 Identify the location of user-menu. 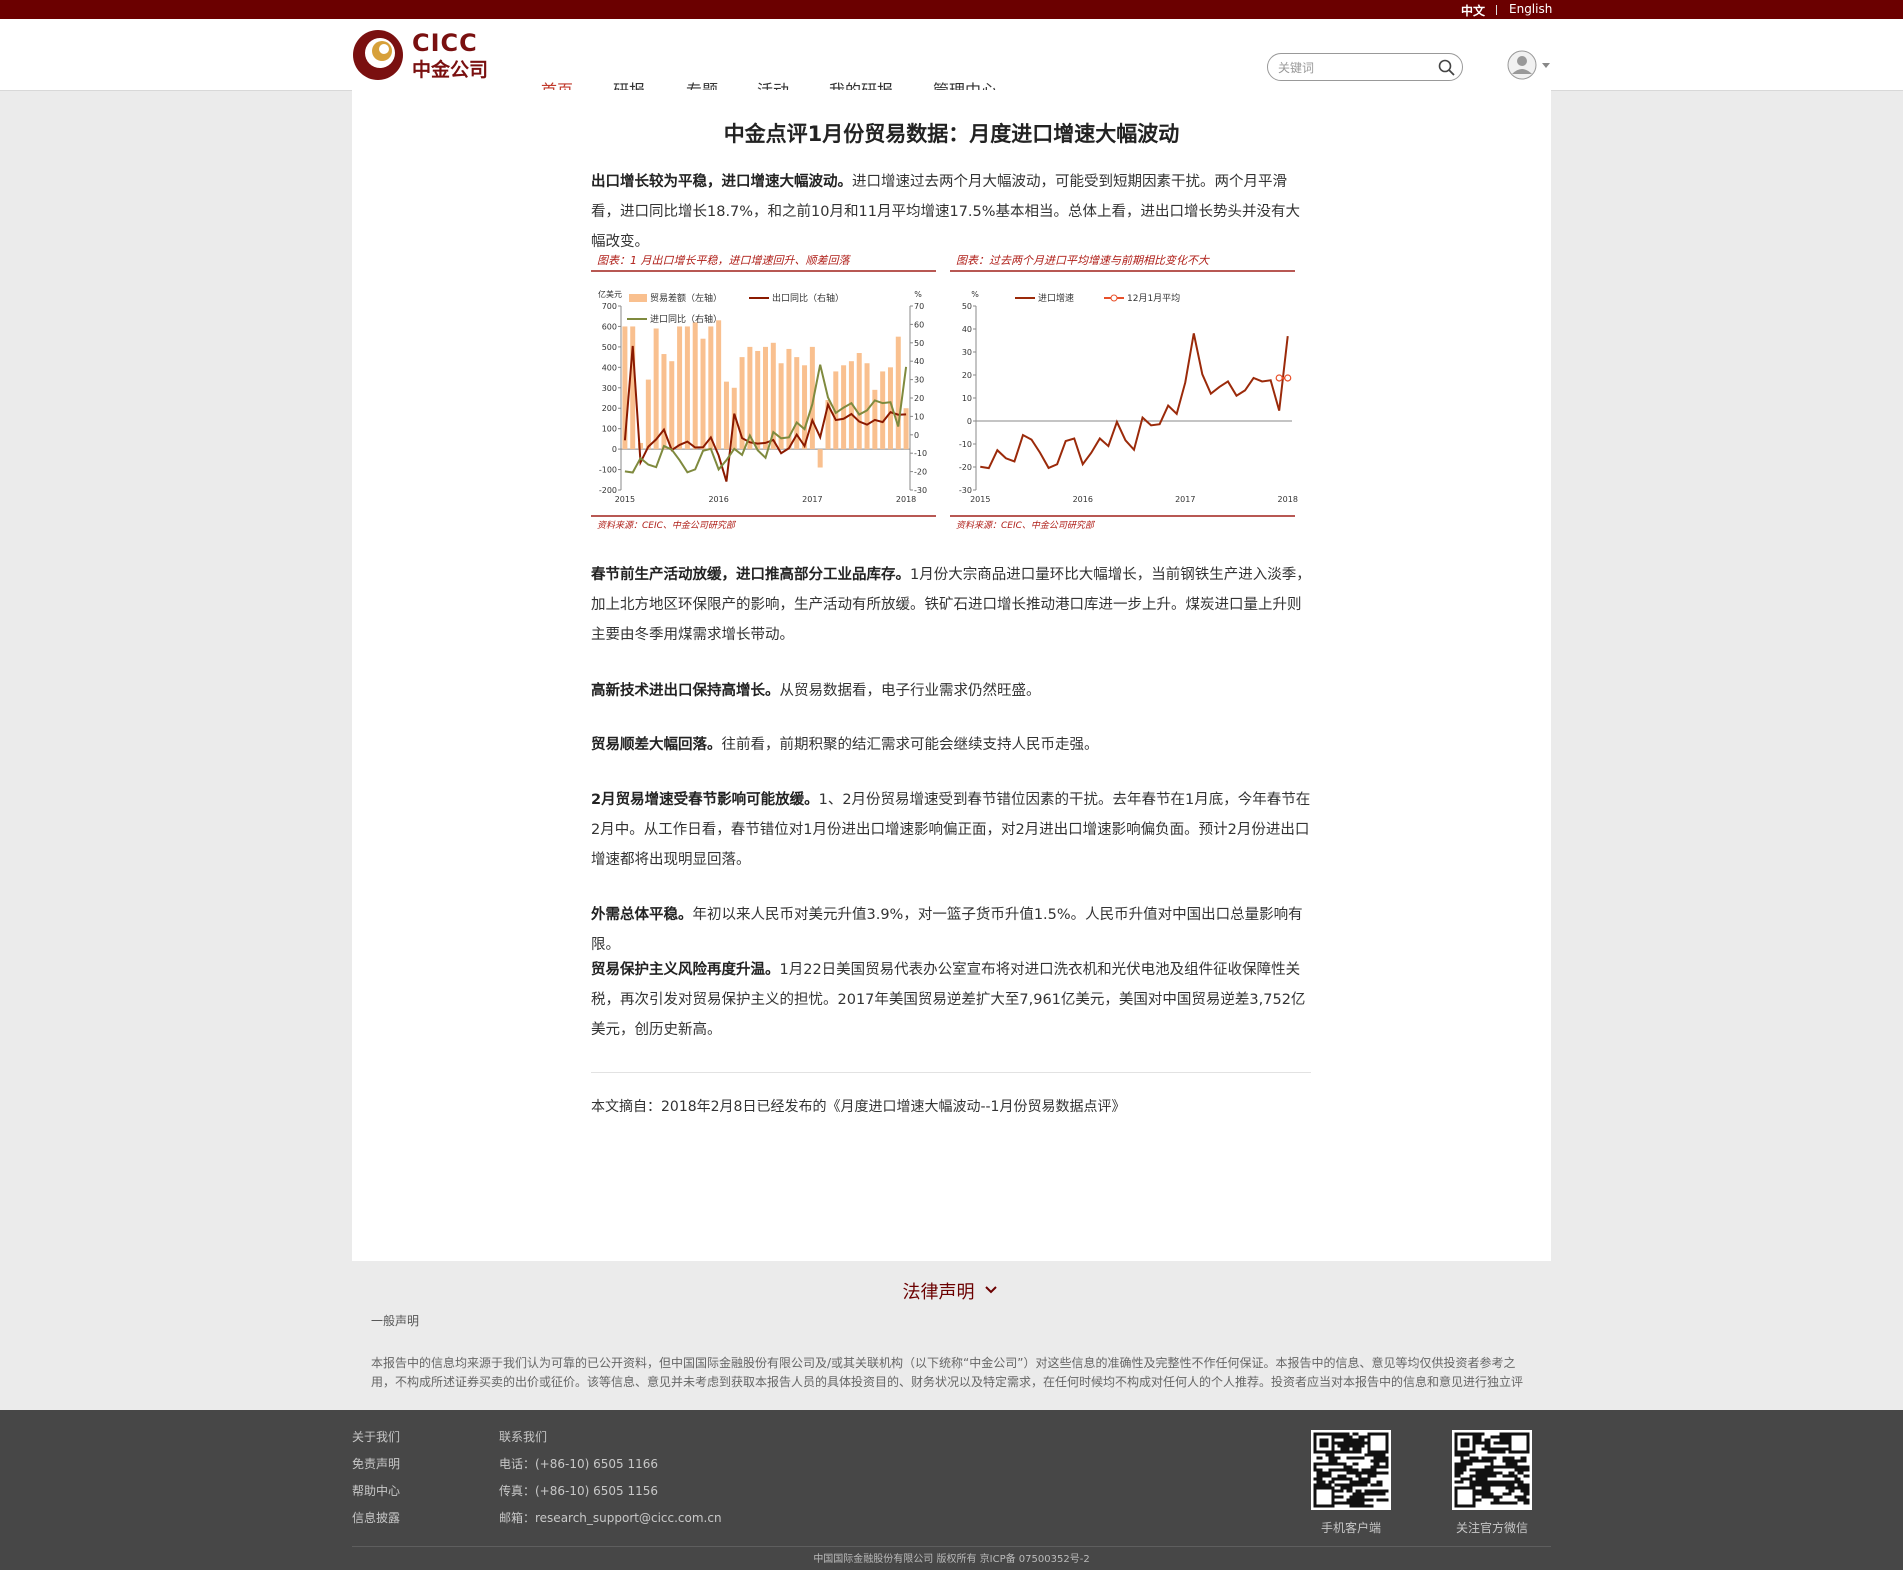
(1531, 65).